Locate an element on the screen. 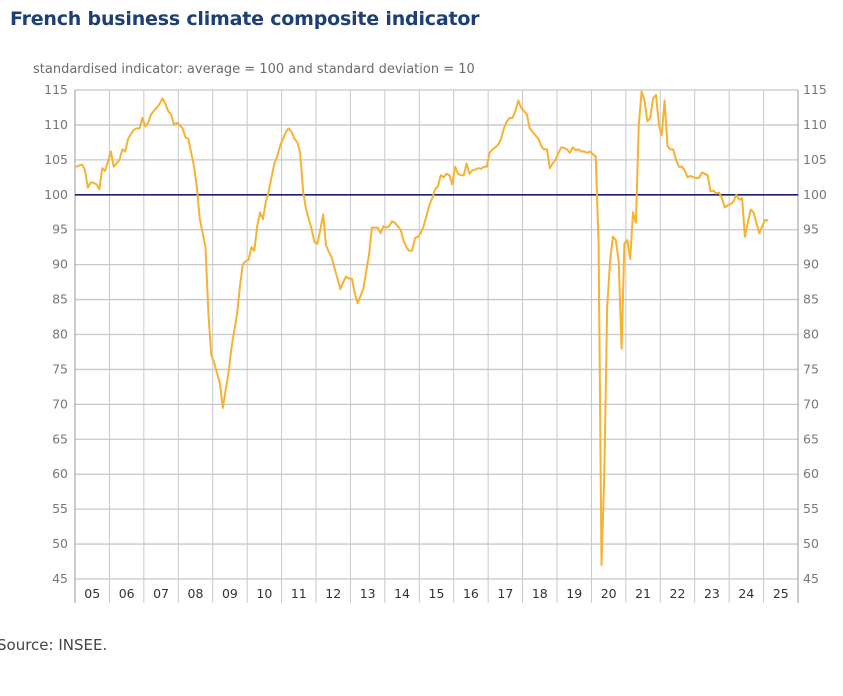  y-tick-label-left: 70 is located at coordinates (60, 403).